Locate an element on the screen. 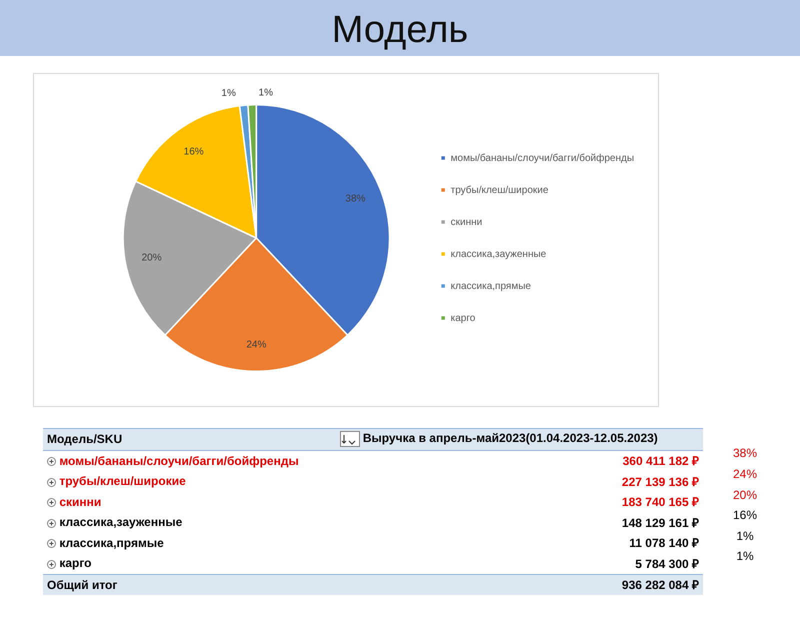 Image resolution: width=800 pixels, height=626 pixels. text: 16% is located at coordinates (745, 515).